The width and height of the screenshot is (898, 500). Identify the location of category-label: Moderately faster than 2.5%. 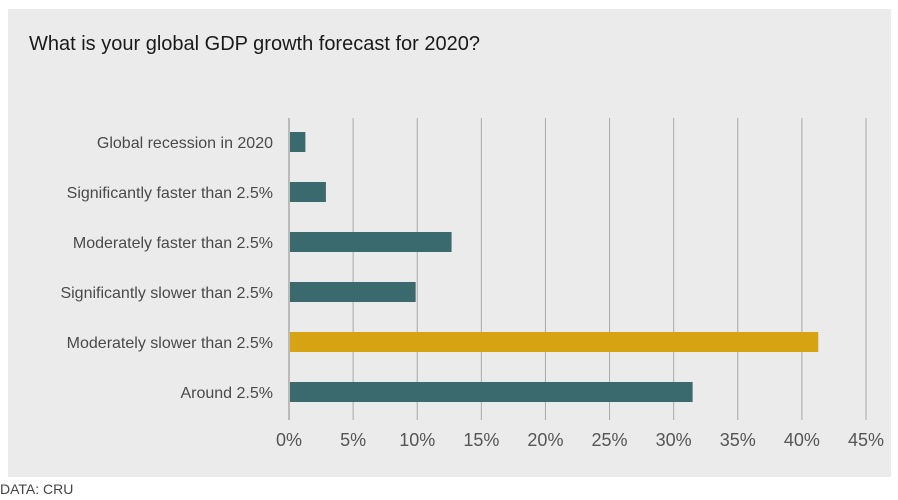
(173, 243).